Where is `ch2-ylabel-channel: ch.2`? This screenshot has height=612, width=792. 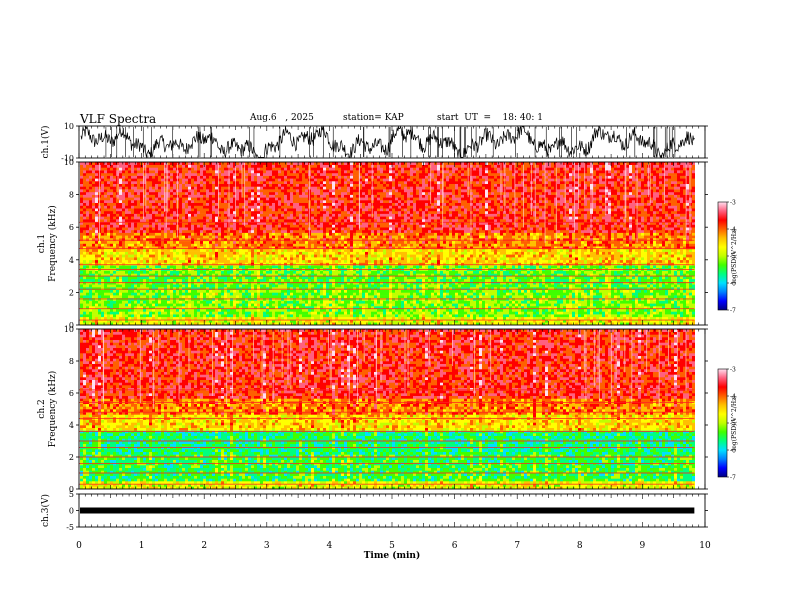
ch2-ylabel-channel: ch.2 is located at coordinates (42, 408).